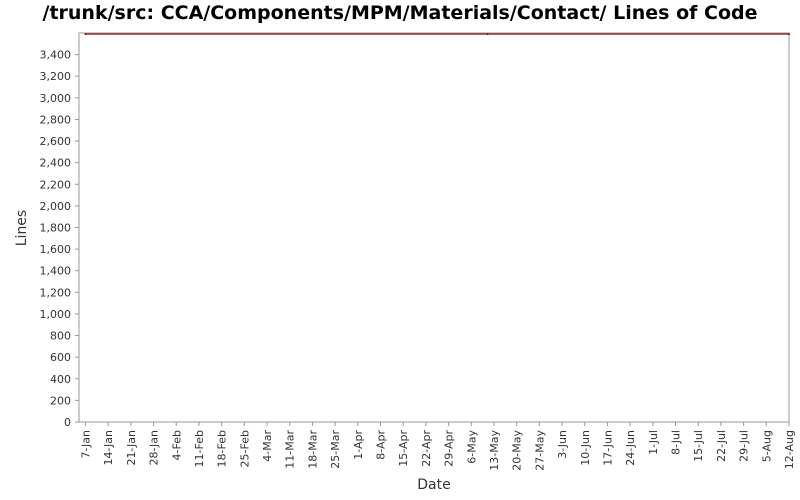  I want to click on x-tick-label: 29-Apr, so click(449, 448).